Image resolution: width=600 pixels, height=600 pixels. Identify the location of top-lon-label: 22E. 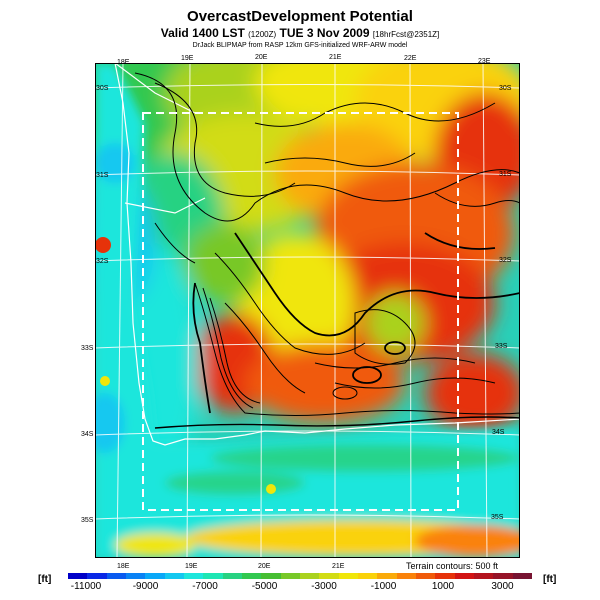
(410, 58).